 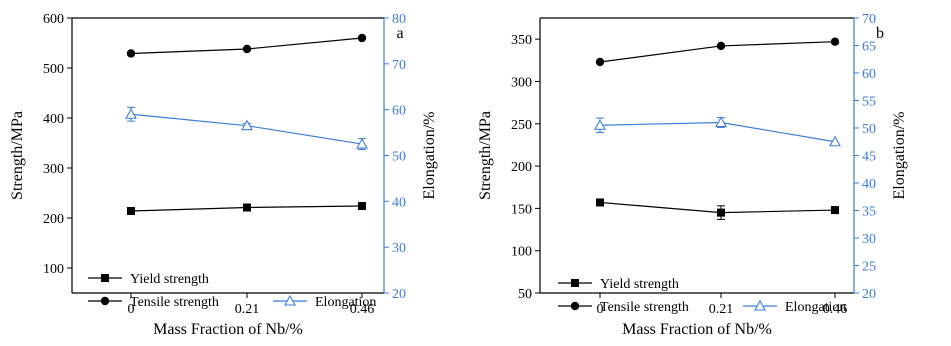 What do you see at coordinates (53, 19) in the screenshot?
I see `y-tick-label: 600` at bounding box center [53, 19].